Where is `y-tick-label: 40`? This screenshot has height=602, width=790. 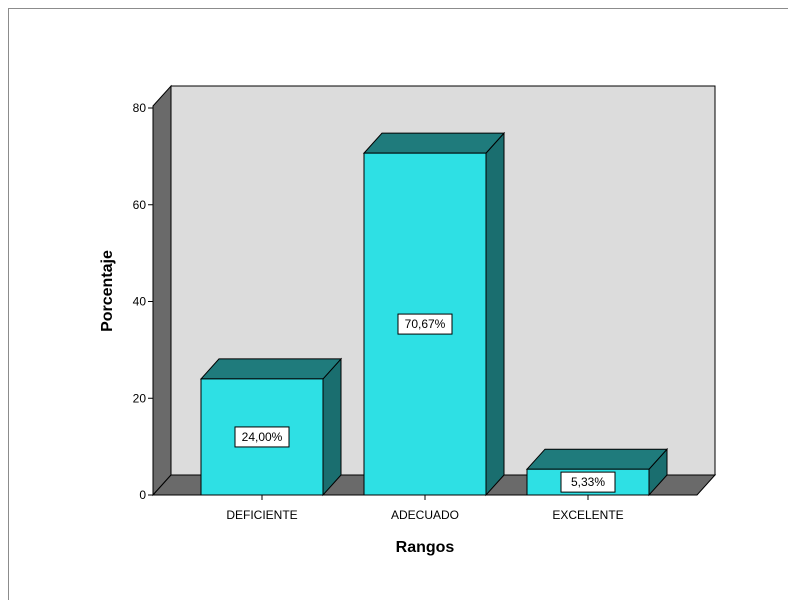 y-tick-label: 40 is located at coordinates (140, 302).